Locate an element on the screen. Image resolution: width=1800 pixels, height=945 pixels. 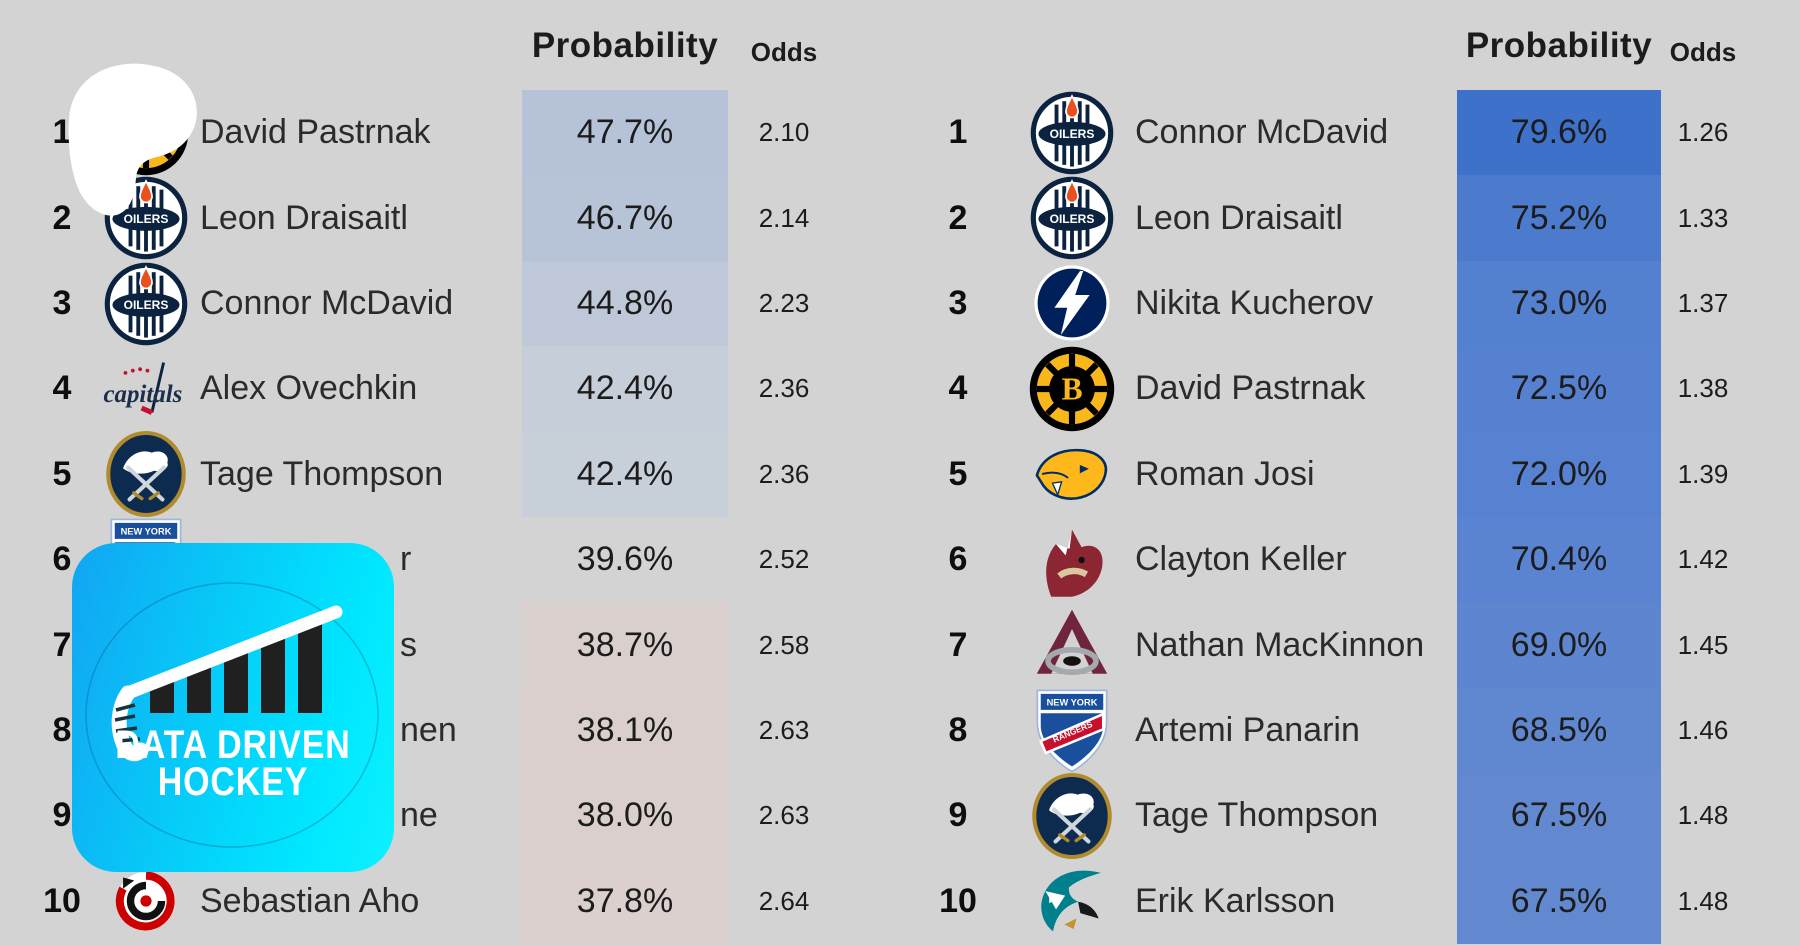
sharks-logo-icon is located at coordinates (1072, 901).